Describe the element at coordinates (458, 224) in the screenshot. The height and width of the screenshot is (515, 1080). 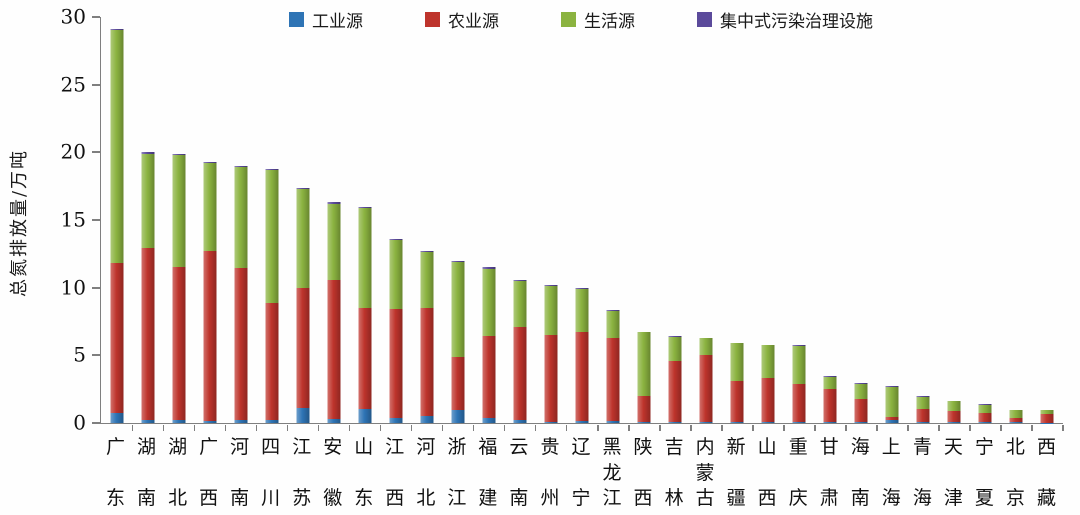
I see `bar-group-浙江` at that location.